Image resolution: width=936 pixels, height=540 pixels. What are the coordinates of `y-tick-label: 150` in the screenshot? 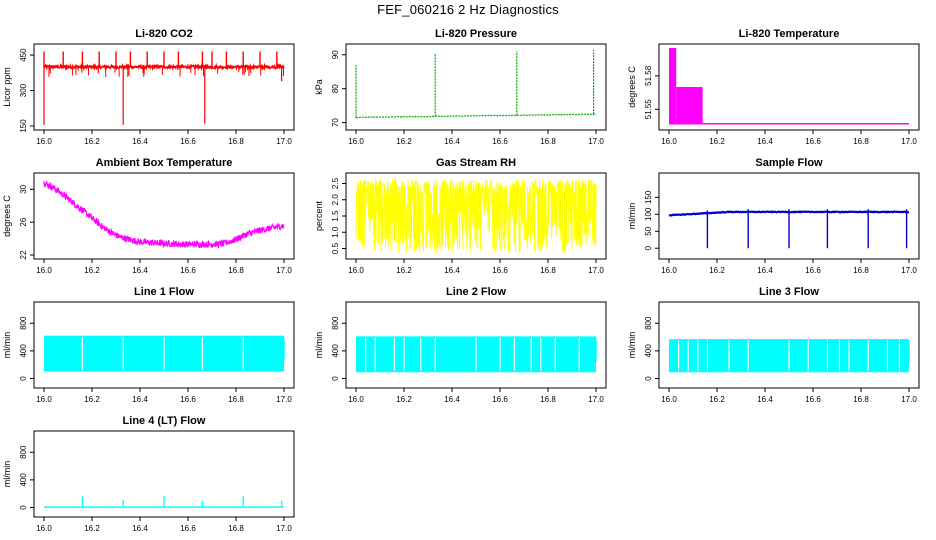 It's located at (648, 197).